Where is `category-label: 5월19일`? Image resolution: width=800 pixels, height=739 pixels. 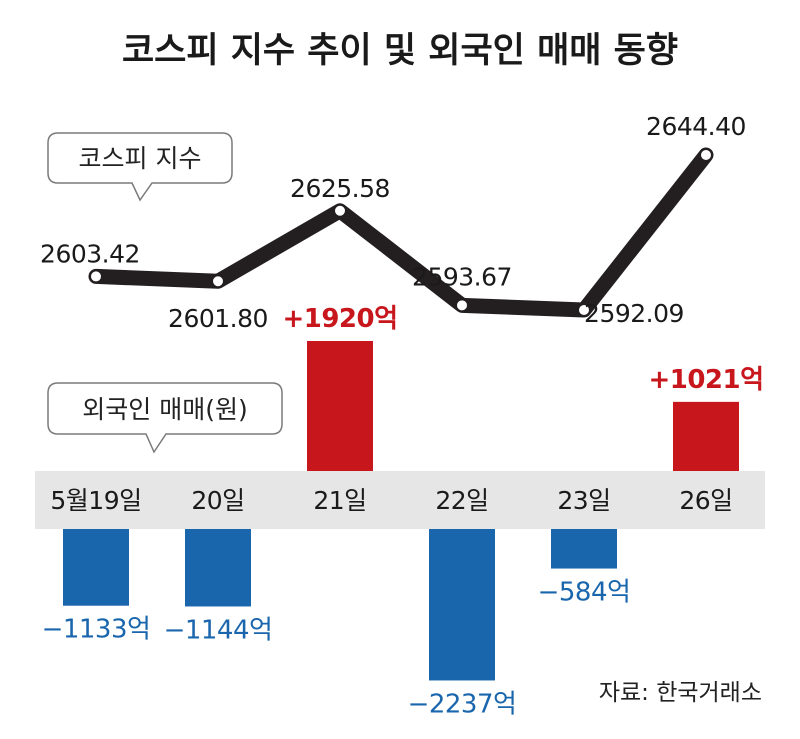 category-label: 5월19일 is located at coordinates (95, 500).